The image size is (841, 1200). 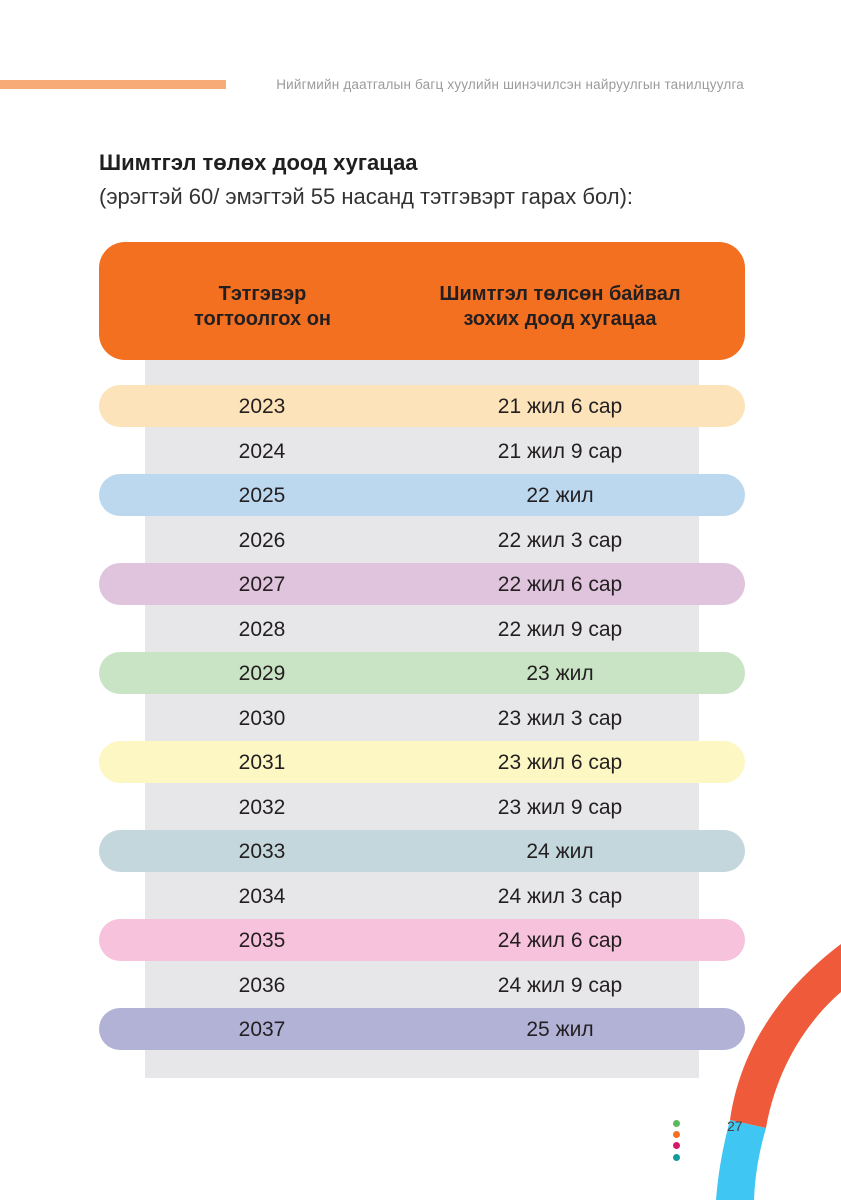 What do you see at coordinates (262, 540) in the screenshot?
I see `year-cell: 2026` at bounding box center [262, 540].